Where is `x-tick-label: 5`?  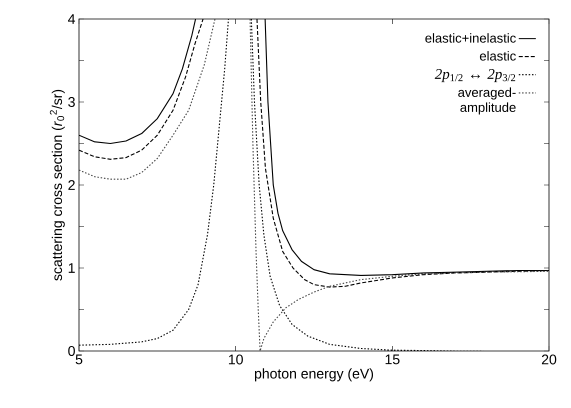
x-tick-label: 5 is located at coordinates (79, 359).